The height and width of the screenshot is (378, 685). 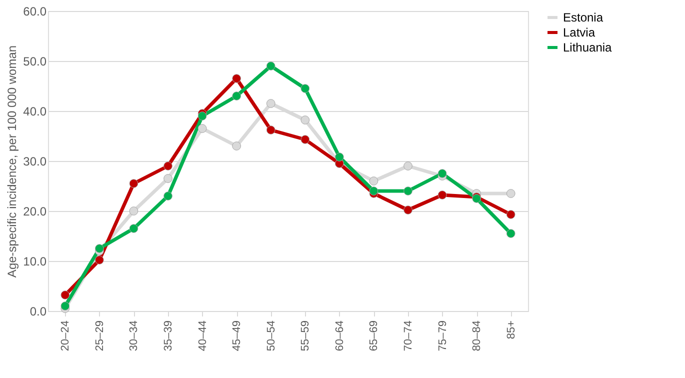 I want to click on x-tick-label: 40–44, so click(x=202, y=336).